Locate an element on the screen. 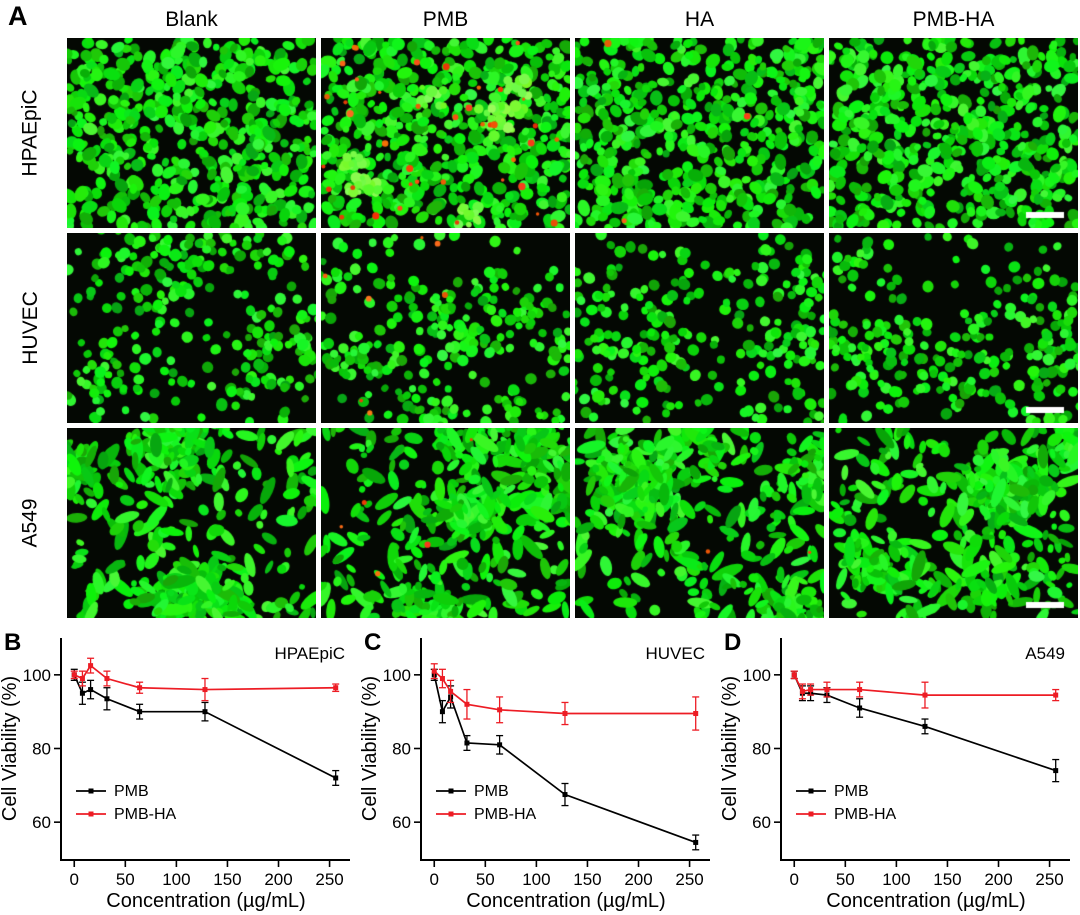  micrograph-a549-pmb is located at coordinates (445, 523).